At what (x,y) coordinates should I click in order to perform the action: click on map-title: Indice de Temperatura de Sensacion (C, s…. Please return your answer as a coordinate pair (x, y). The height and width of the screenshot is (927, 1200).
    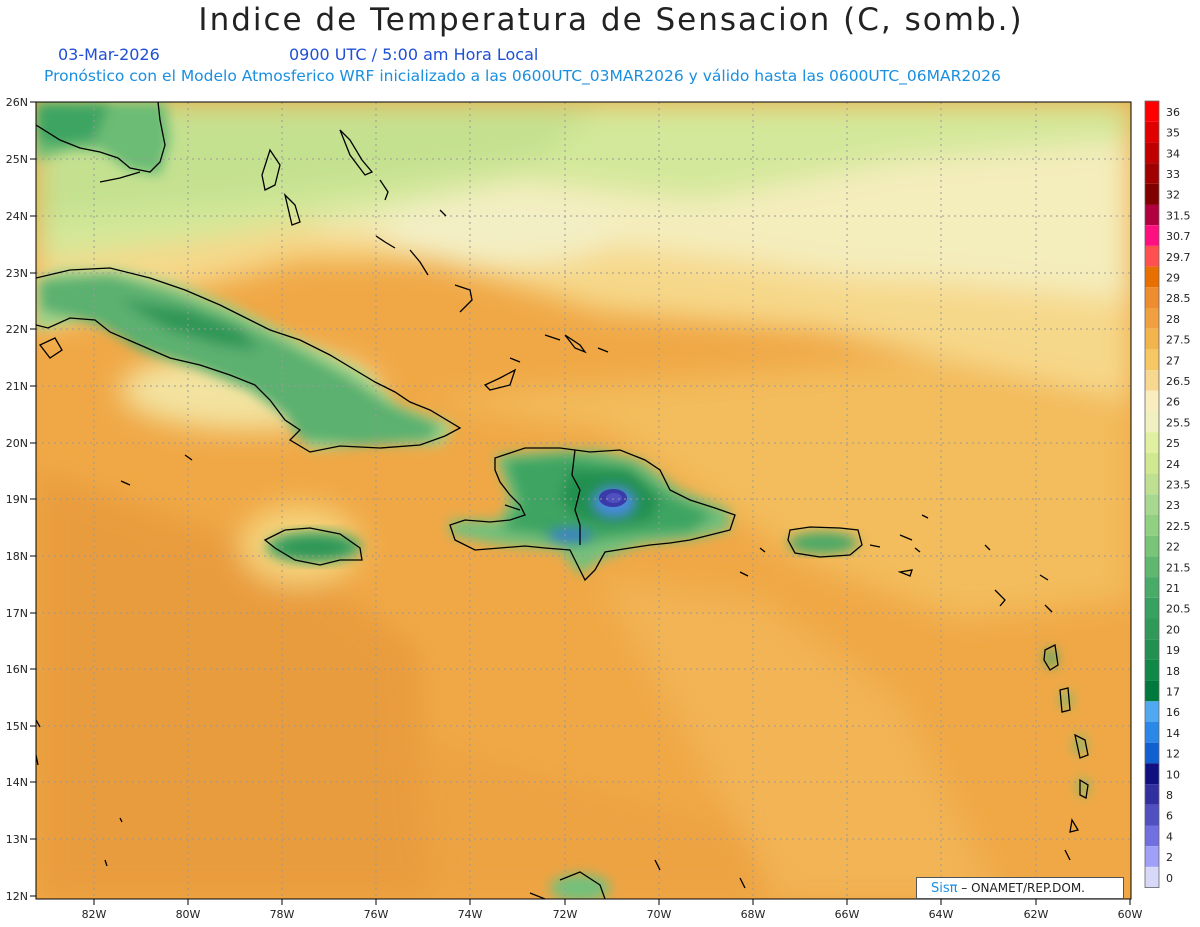
    Looking at the image, I should click on (611, 20).